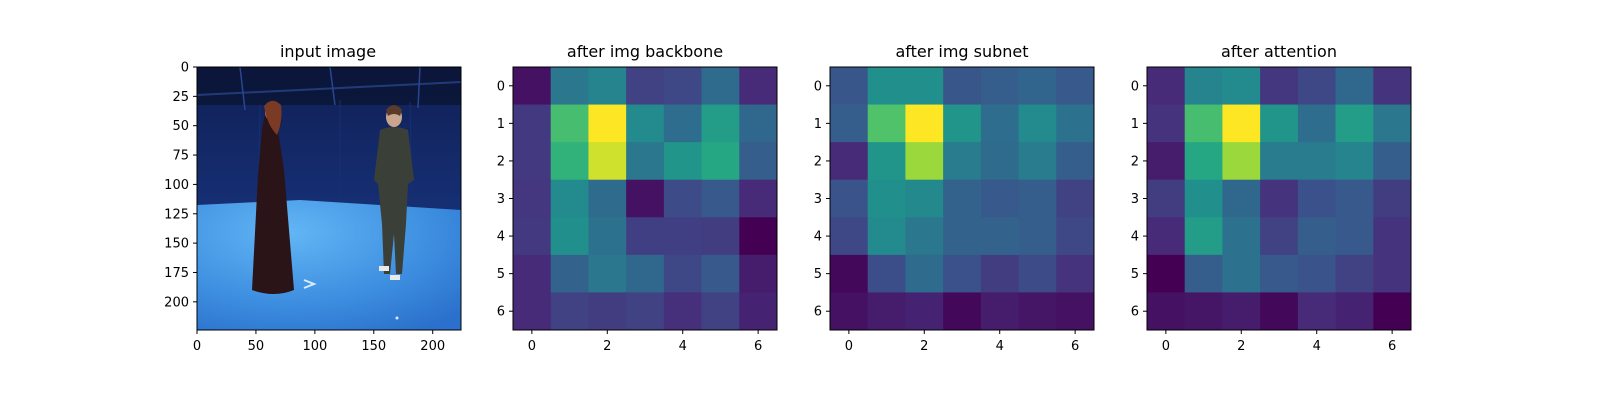  What do you see at coordinates (924, 346) in the screenshot?
I see `x-tick-label: 2` at bounding box center [924, 346].